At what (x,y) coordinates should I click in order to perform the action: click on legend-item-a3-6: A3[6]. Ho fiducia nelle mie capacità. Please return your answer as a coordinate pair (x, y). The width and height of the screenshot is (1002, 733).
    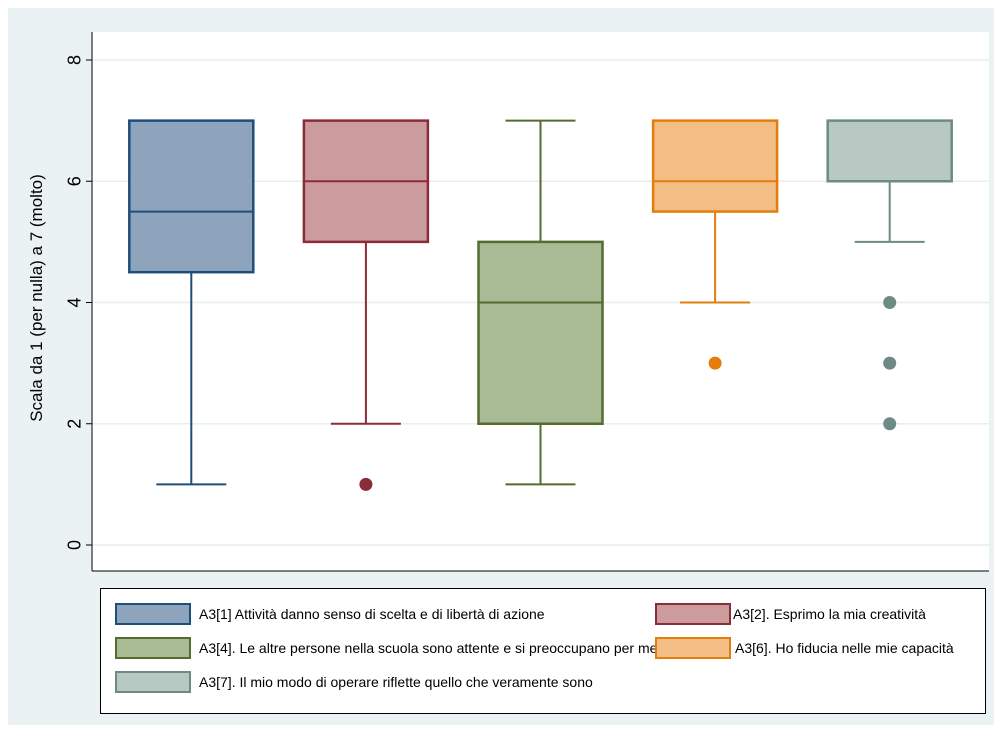
    Looking at the image, I should click on (804, 648).